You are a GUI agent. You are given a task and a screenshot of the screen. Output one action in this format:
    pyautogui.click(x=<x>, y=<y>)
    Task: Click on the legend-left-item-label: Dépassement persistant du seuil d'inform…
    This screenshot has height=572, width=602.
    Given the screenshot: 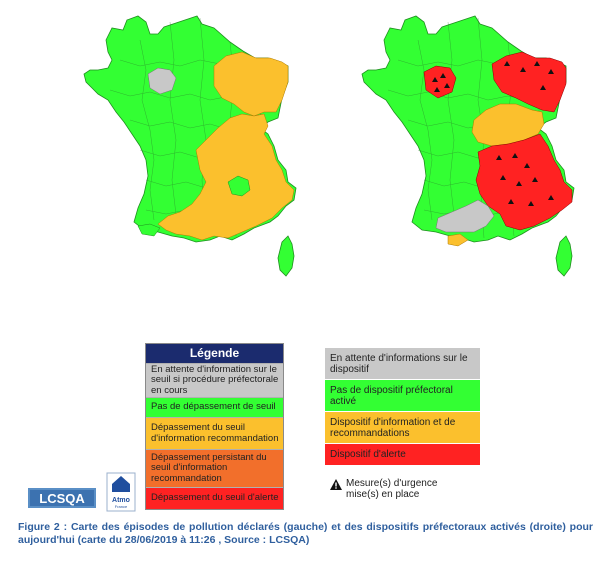 What is the action you would take?
    pyautogui.click(x=209, y=467)
    